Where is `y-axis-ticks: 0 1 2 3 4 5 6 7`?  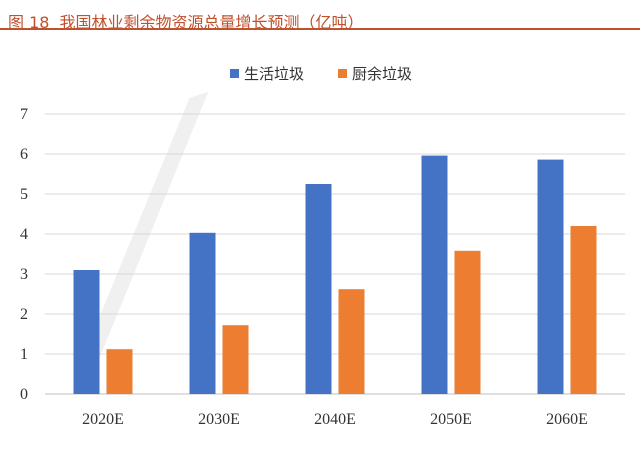
y-axis-ticks: 0 1 2 3 4 5 6 7 is located at coordinates (24, 254).